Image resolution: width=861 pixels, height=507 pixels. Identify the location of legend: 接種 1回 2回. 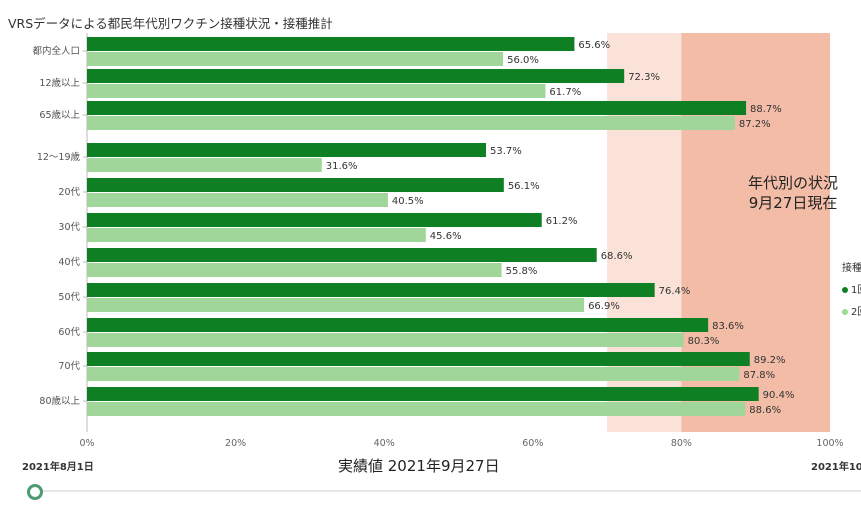
(851, 291).